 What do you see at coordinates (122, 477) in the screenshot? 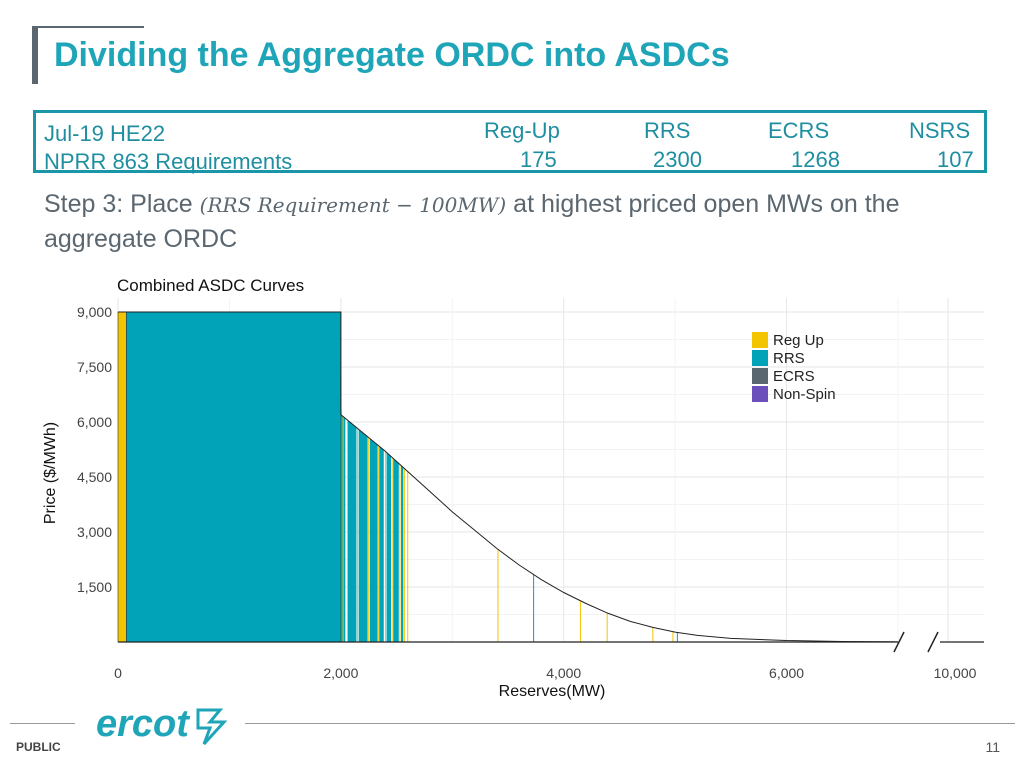
I see `reg-up-block` at bounding box center [122, 477].